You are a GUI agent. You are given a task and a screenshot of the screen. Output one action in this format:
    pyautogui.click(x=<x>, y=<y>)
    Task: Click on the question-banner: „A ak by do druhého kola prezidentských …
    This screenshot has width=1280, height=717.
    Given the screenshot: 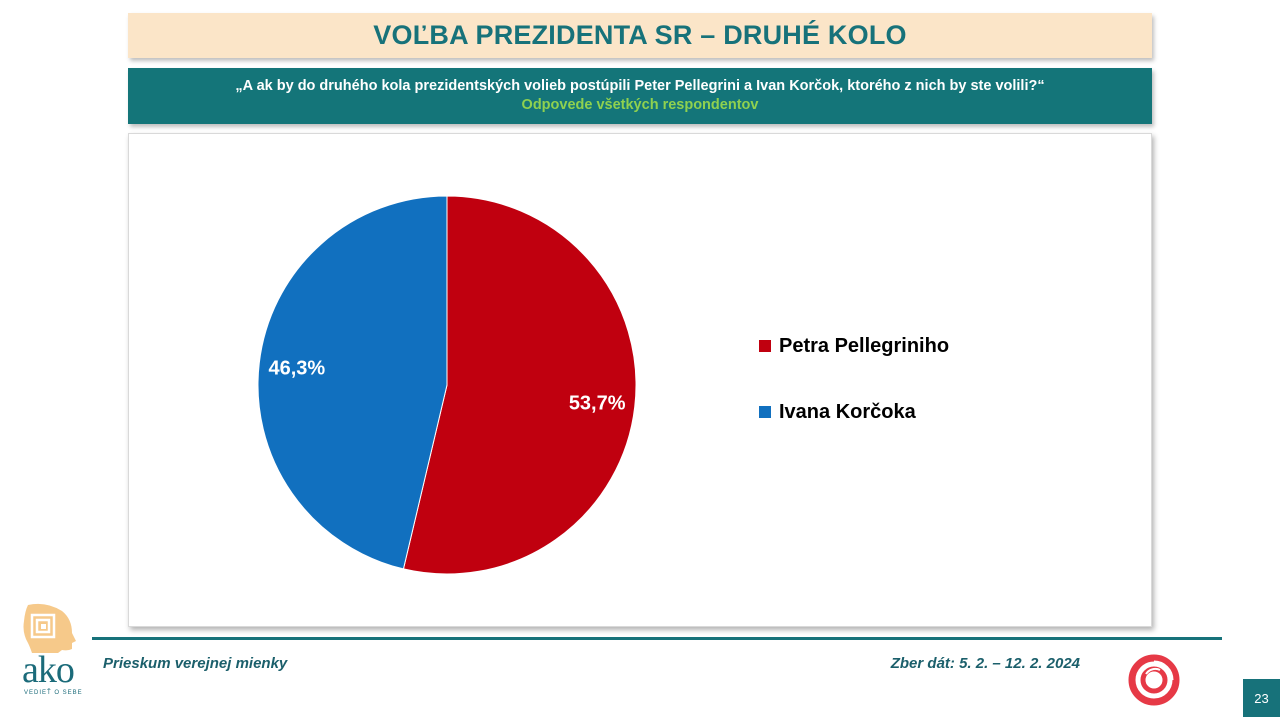 What is the action you would take?
    pyautogui.click(x=640, y=96)
    